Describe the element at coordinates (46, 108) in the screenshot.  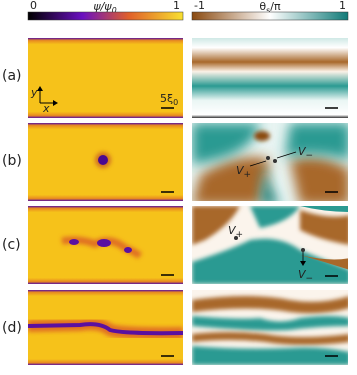
I see `axis-label: x` at that location.